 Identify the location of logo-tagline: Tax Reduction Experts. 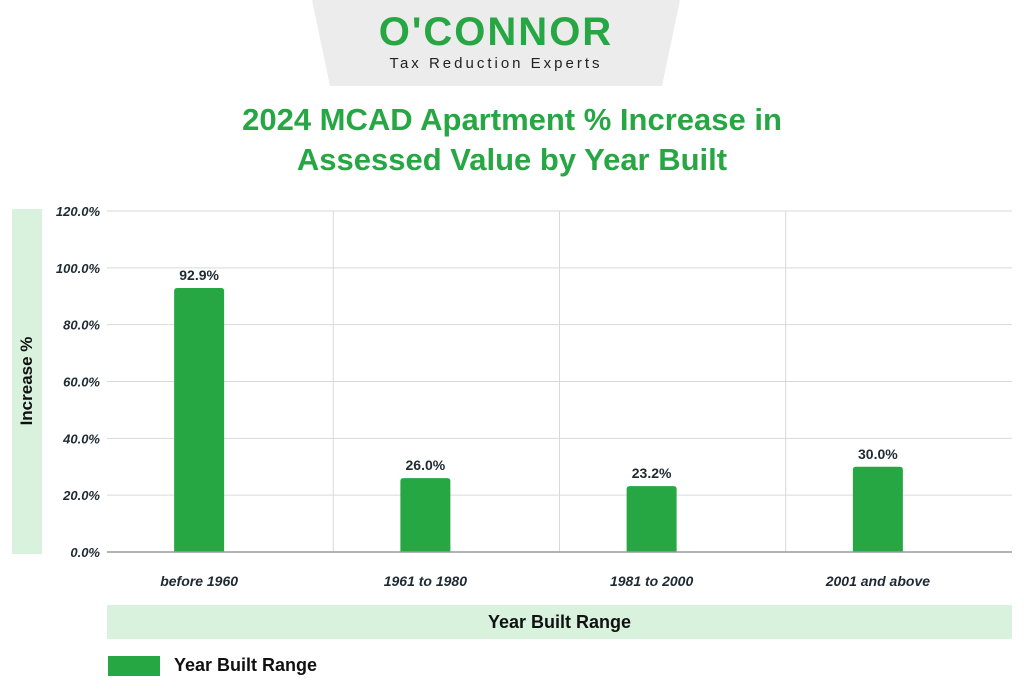
(496, 63).